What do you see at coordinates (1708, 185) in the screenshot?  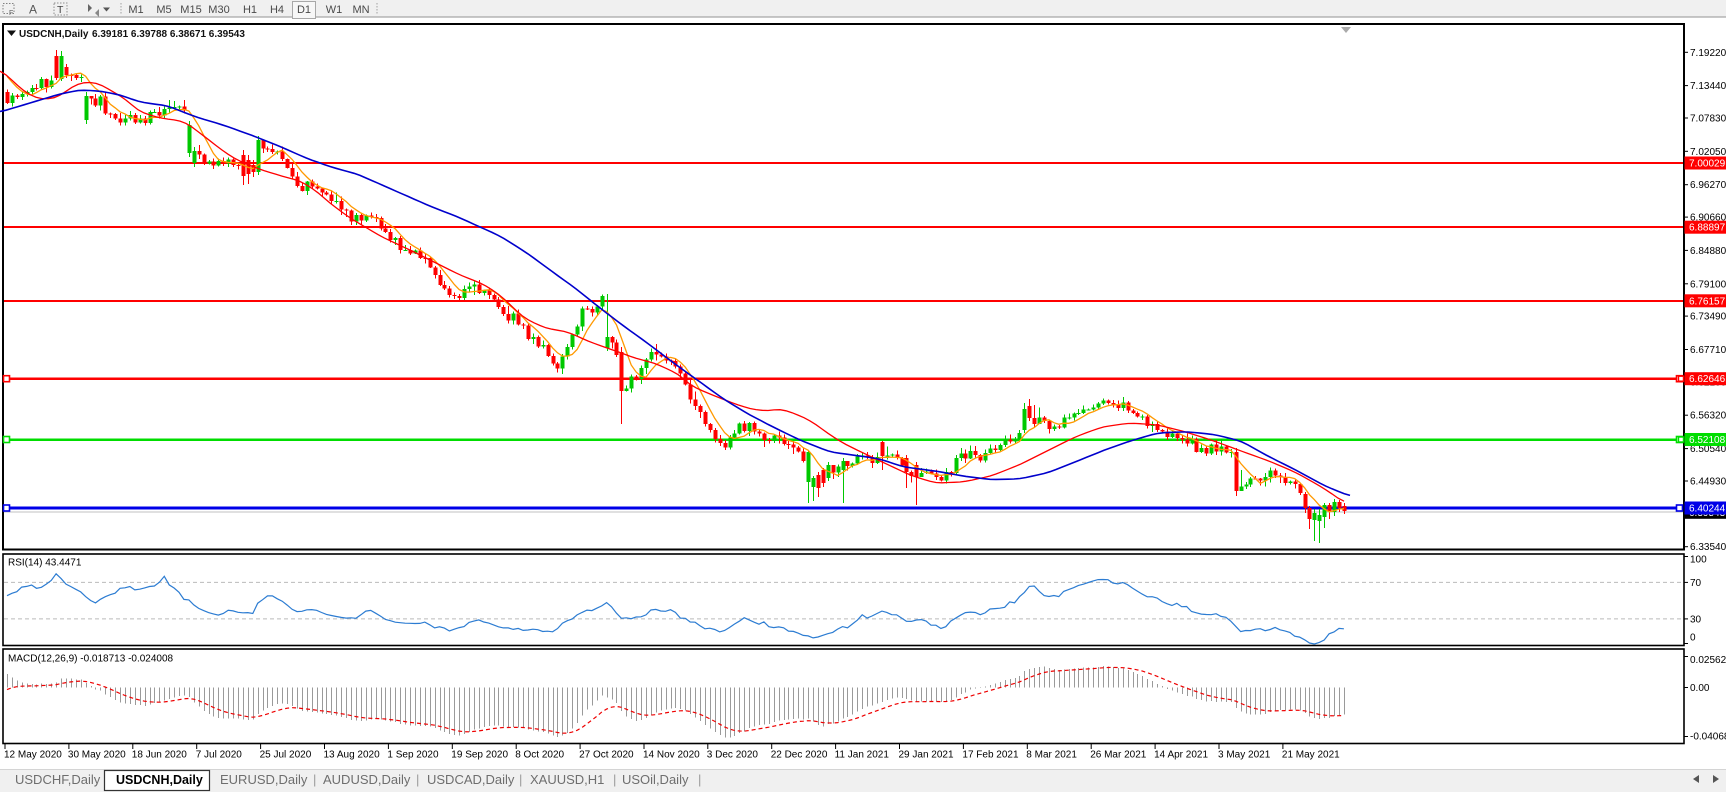 I see `svg-text: 6.96270` at bounding box center [1708, 185].